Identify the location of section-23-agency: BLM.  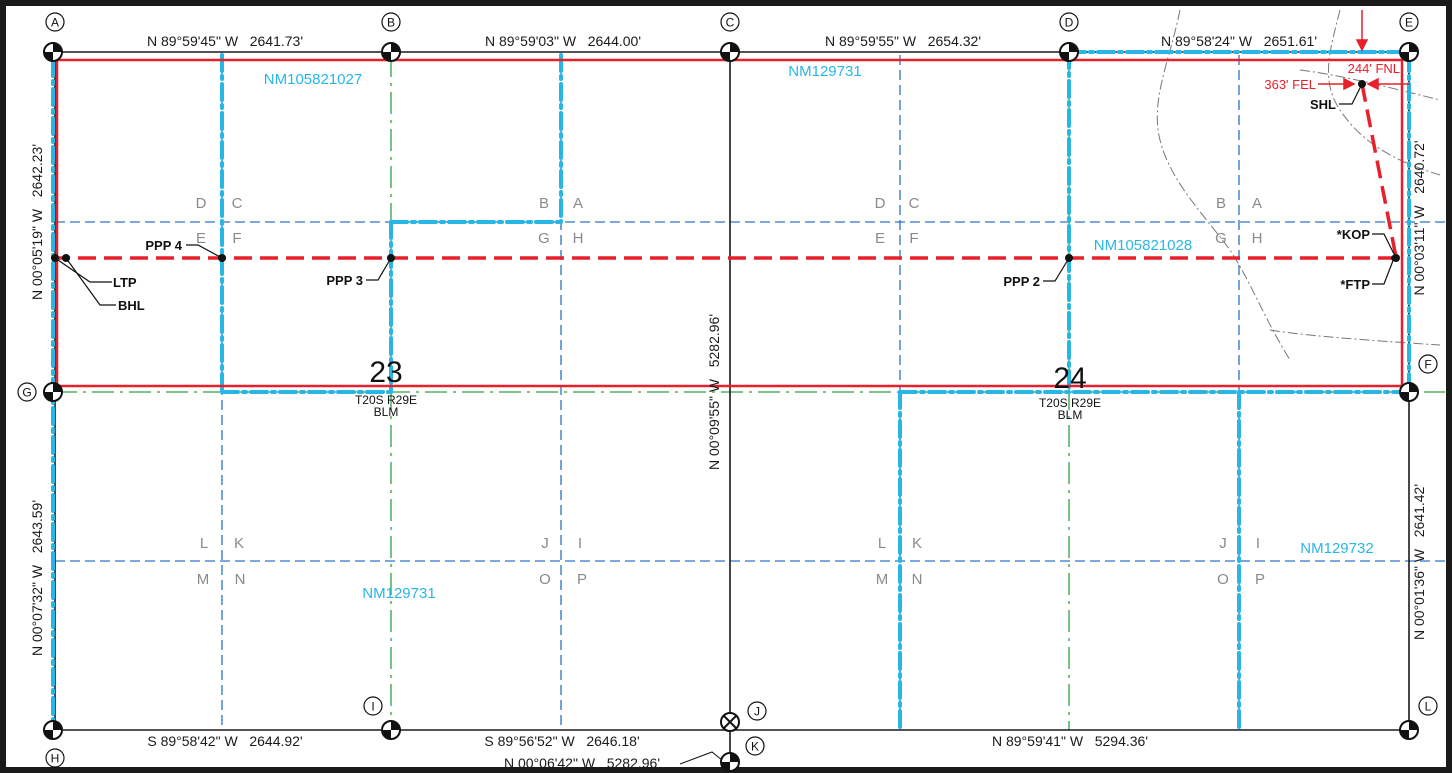
(386, 412).